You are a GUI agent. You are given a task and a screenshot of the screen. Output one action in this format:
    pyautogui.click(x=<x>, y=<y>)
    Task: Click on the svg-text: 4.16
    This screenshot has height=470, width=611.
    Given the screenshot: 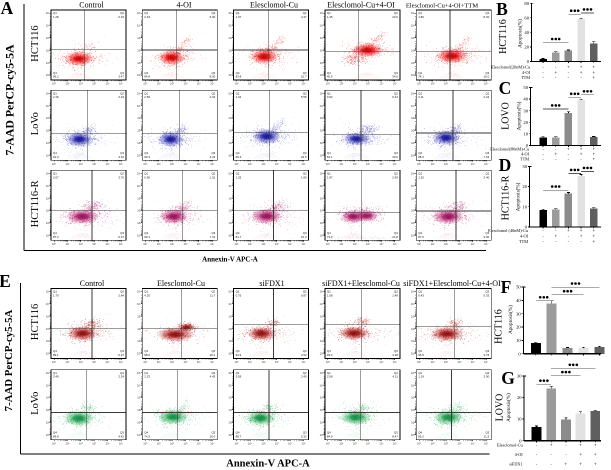 What is the action you would take?
    pyautogui.click(x=121, y=157)
    